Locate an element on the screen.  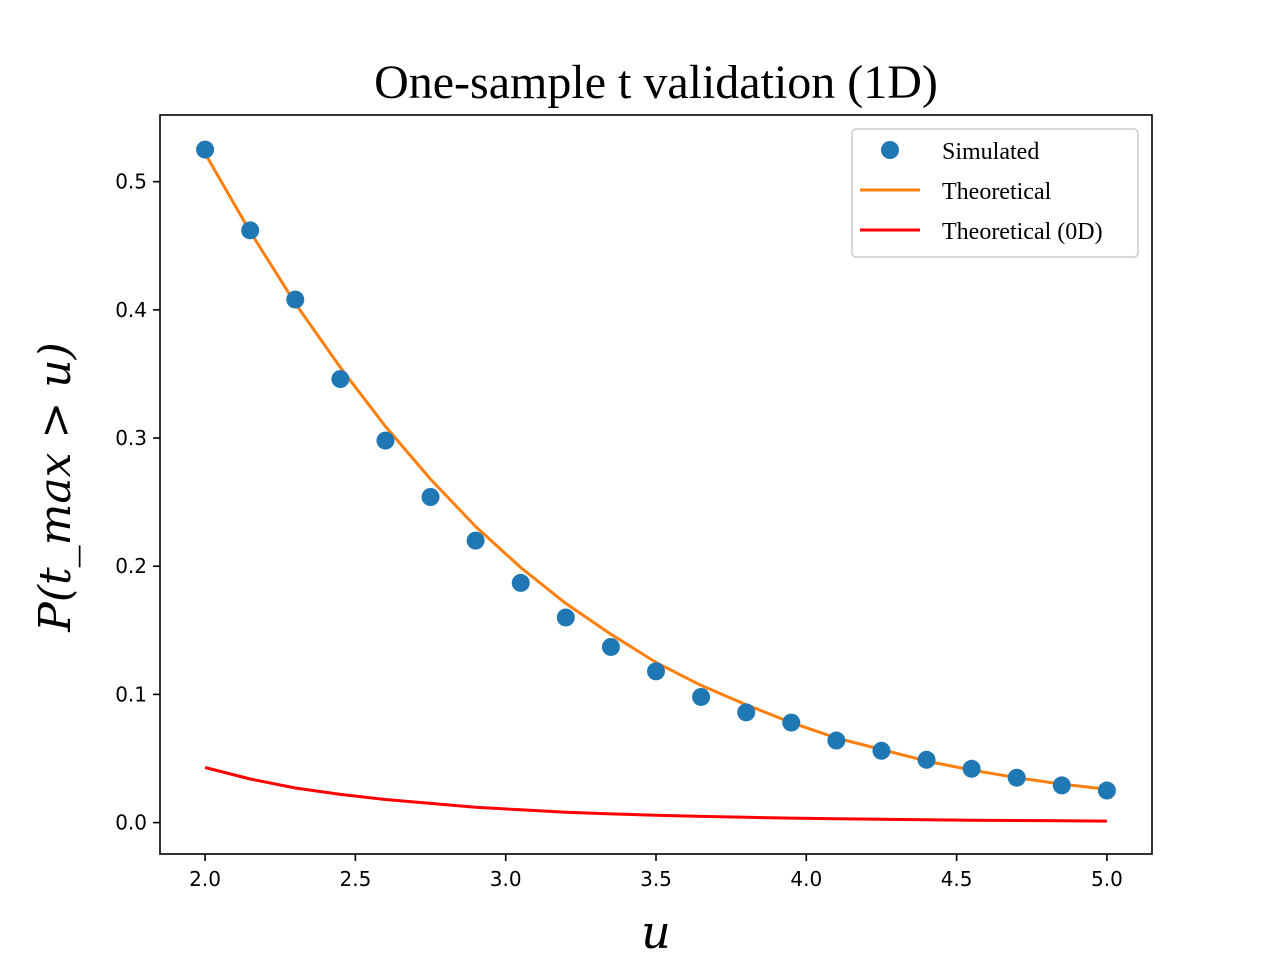
x-tick-label: 4.5 is located at coordinates (957, 879).